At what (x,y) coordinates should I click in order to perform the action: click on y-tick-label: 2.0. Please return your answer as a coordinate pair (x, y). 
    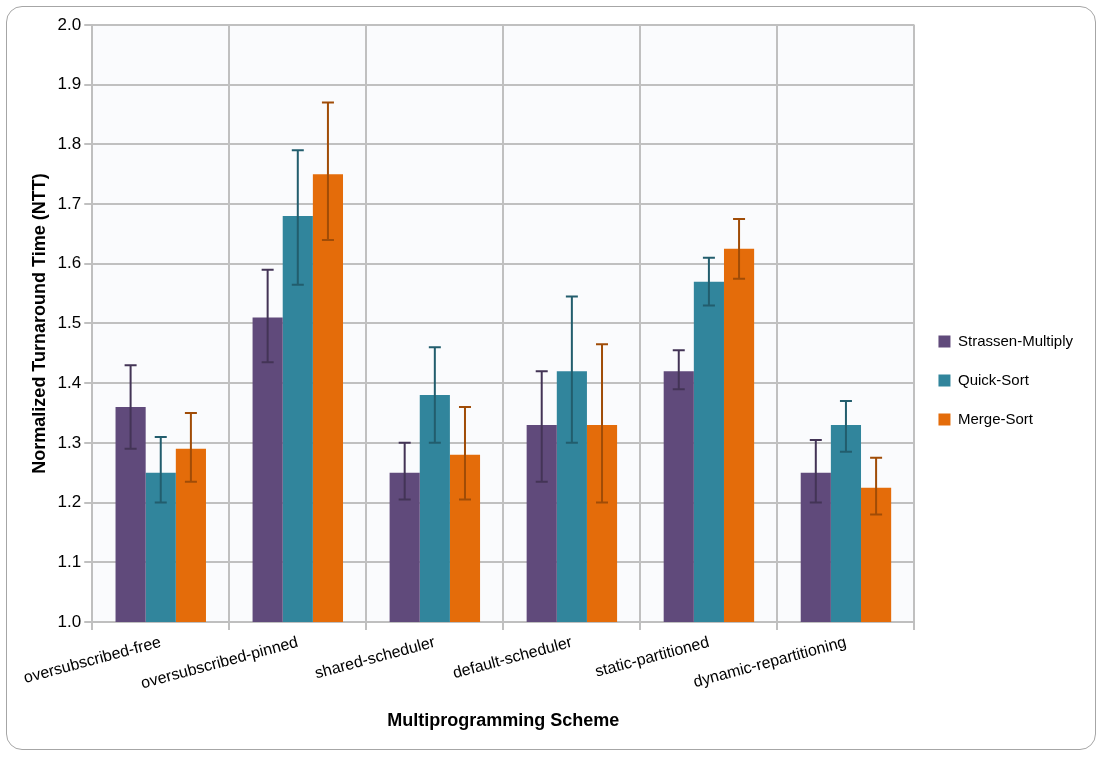
    Looking at the image, I should click on (69, 24).